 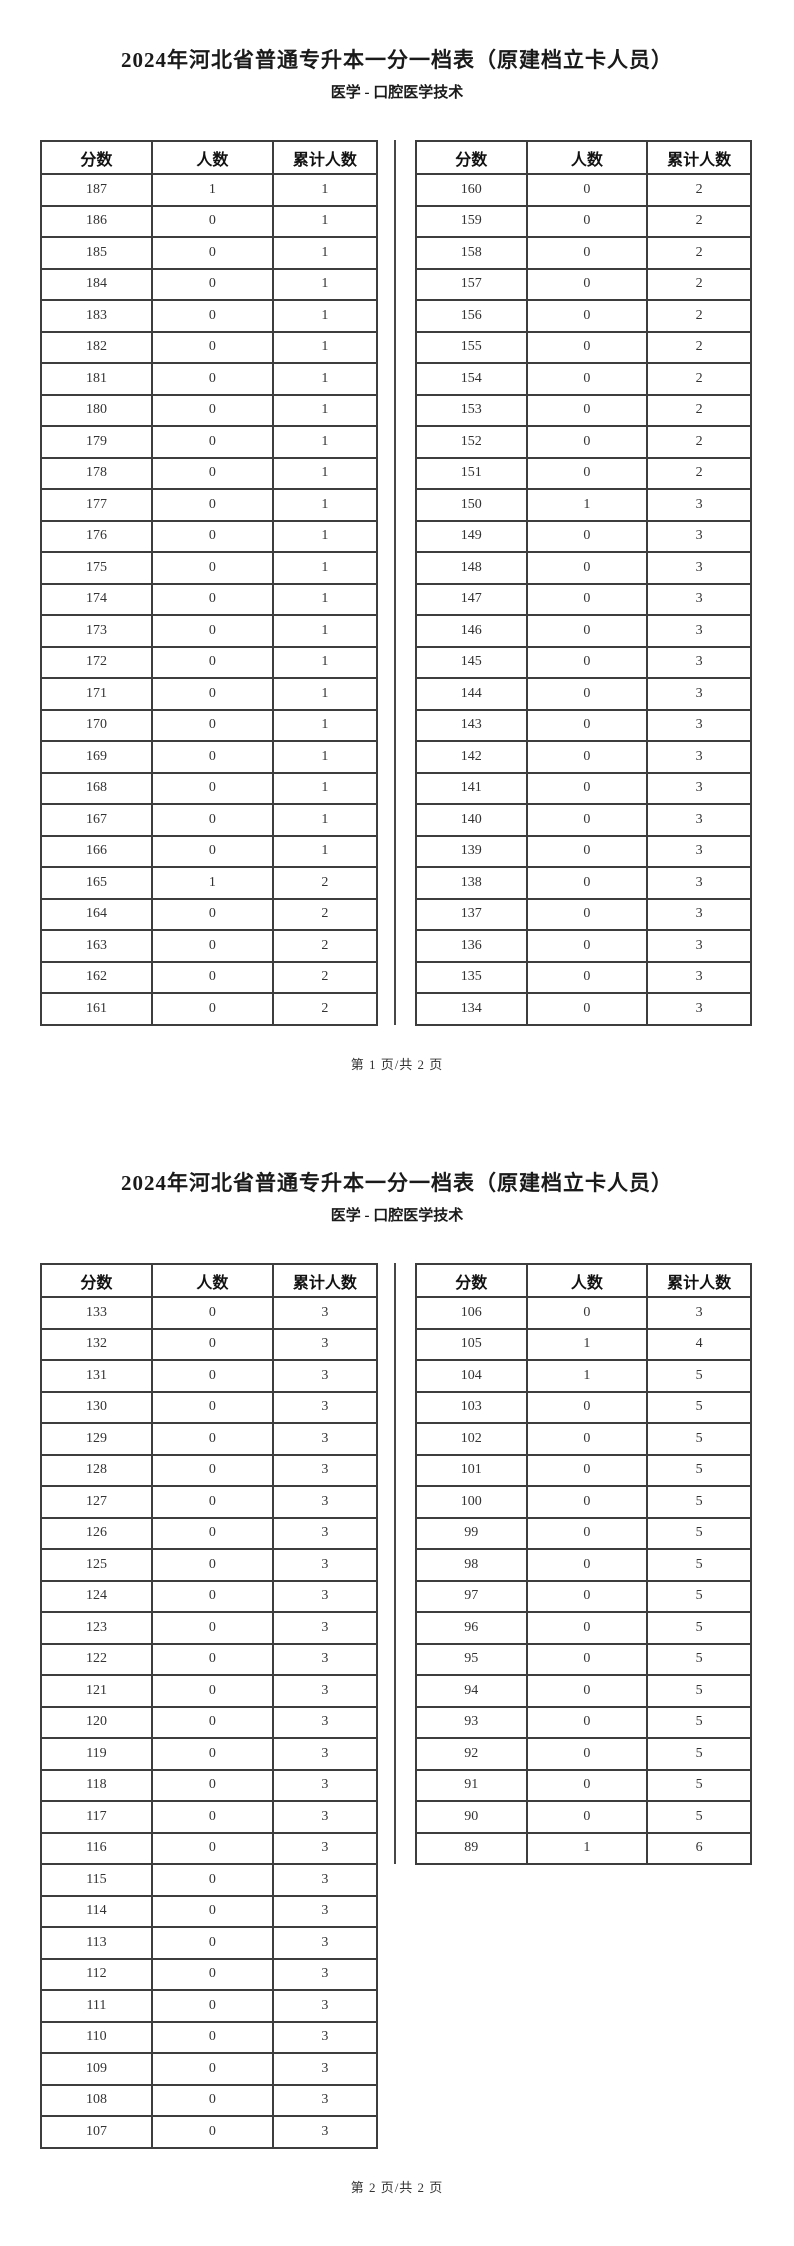 What do you see at coordinates (471, 883) in the screenshot?
I see `score-cell: 138` at bounding box center [471, 883].